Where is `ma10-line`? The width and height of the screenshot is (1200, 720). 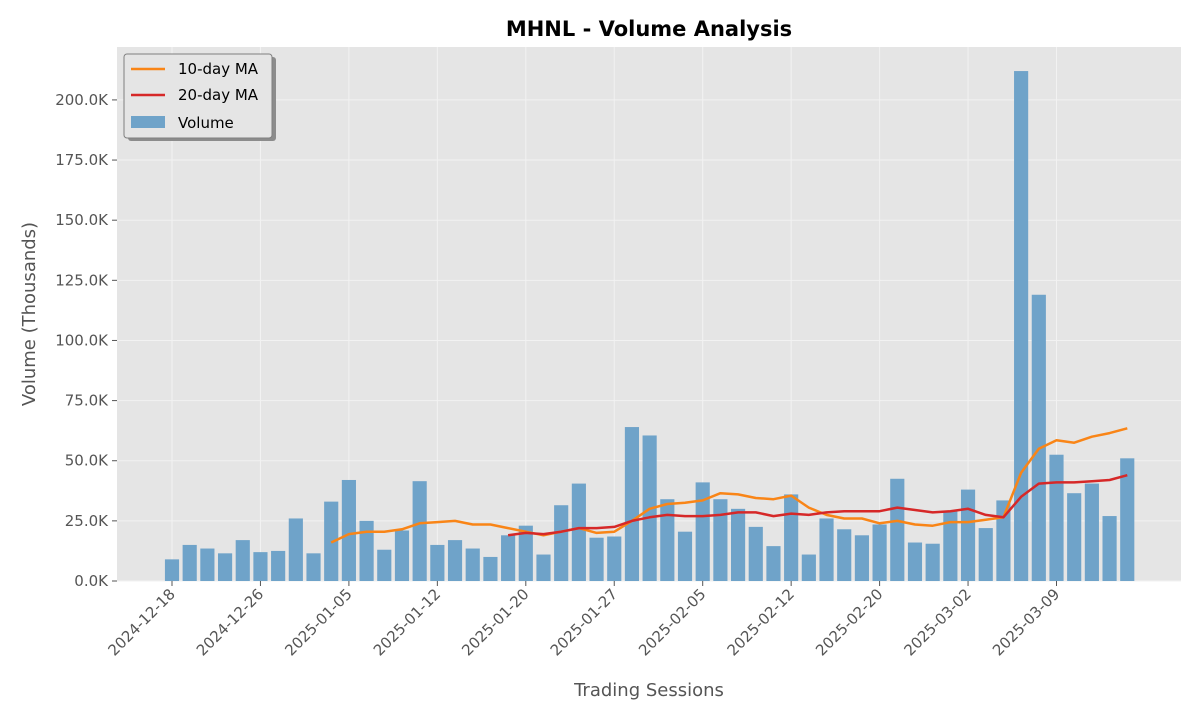 ma10-line is located at coordinates (729, 485).